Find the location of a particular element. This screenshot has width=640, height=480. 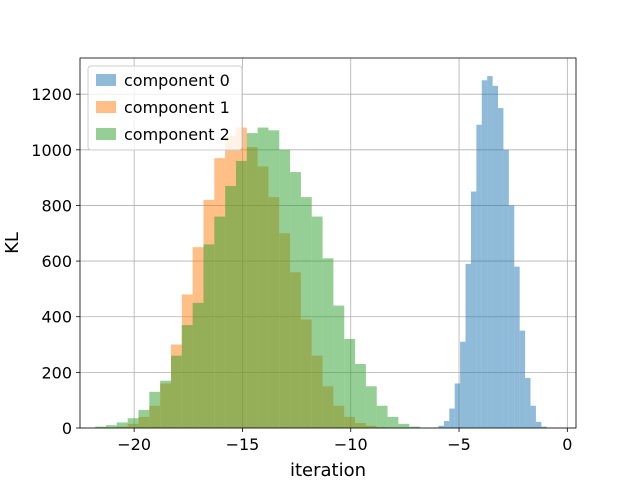

legend-label: component 1 is located at coordinates (177, 107).